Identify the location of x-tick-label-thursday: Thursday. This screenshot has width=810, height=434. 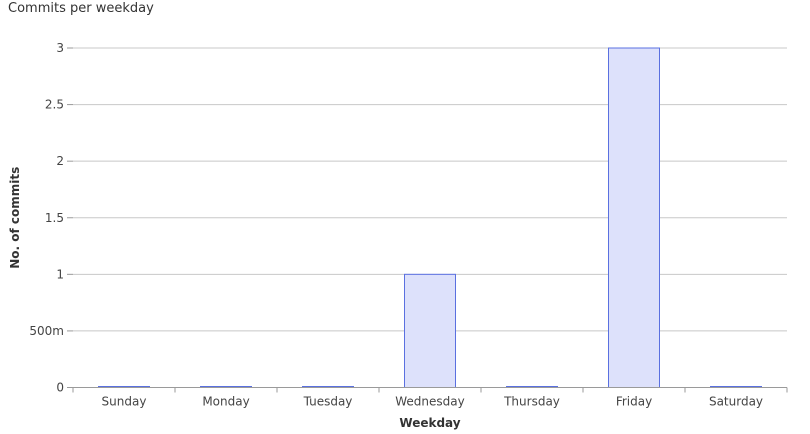
(531, 402).